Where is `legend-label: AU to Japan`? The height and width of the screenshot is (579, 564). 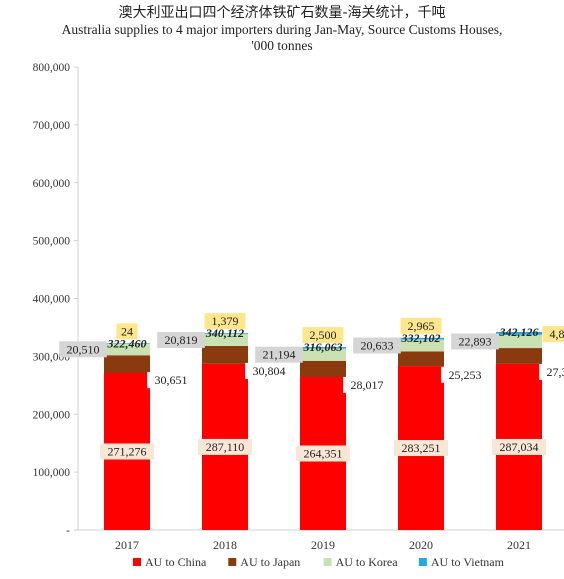
legend-label: AU to Japan is located at coordinates (270, 562).